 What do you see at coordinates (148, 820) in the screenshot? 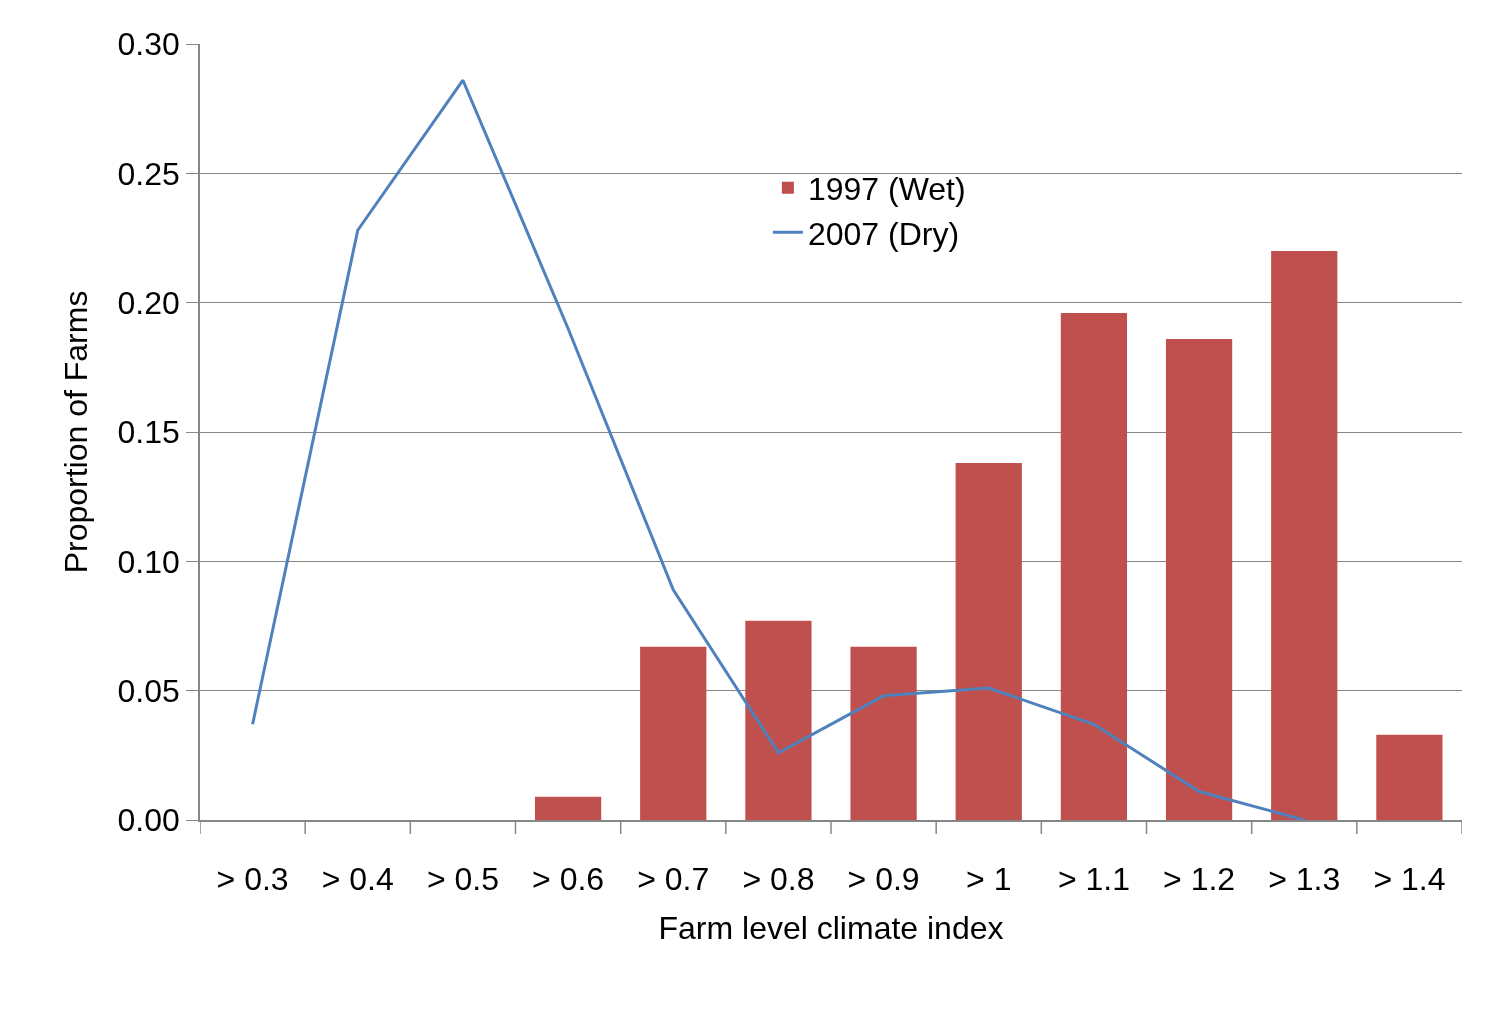
I see `y-tick-label: 0.00` at bounding box center [148, 820].